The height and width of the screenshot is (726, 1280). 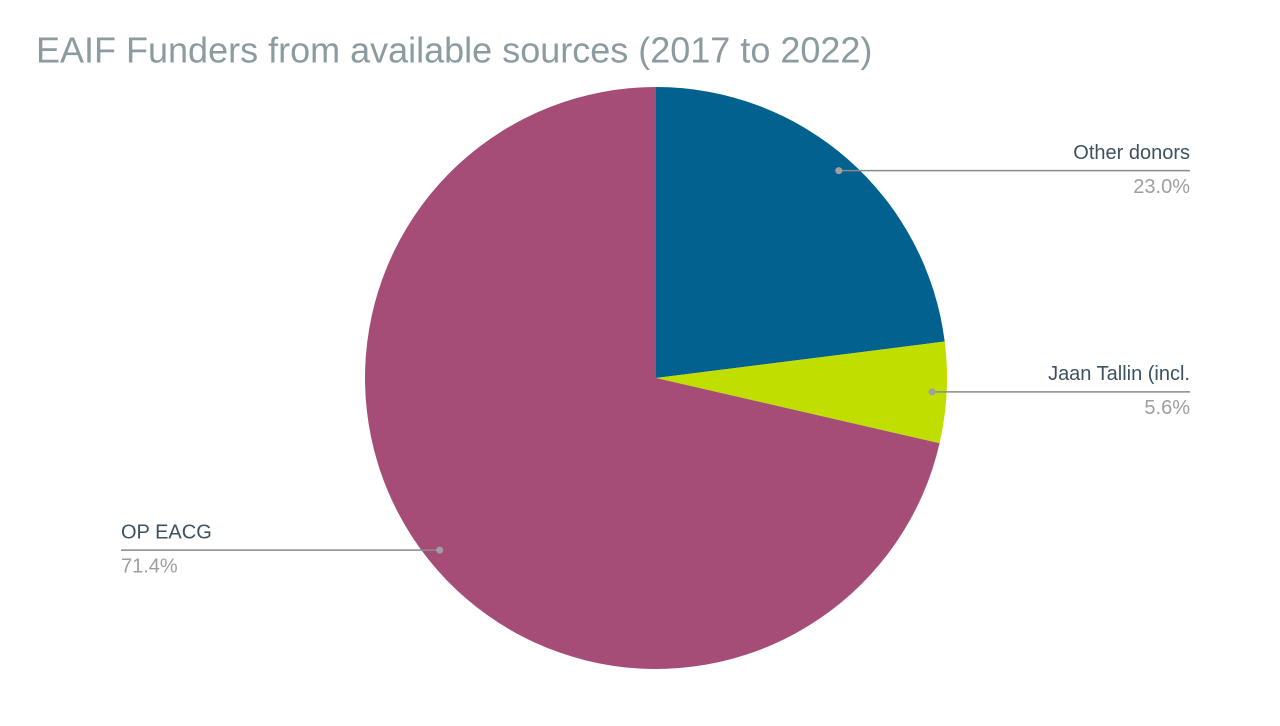 What do you see at coordinates (1131, 153) in the screenshot?
I see `slice-label: Other donors` at bounding box center [1131, 153].